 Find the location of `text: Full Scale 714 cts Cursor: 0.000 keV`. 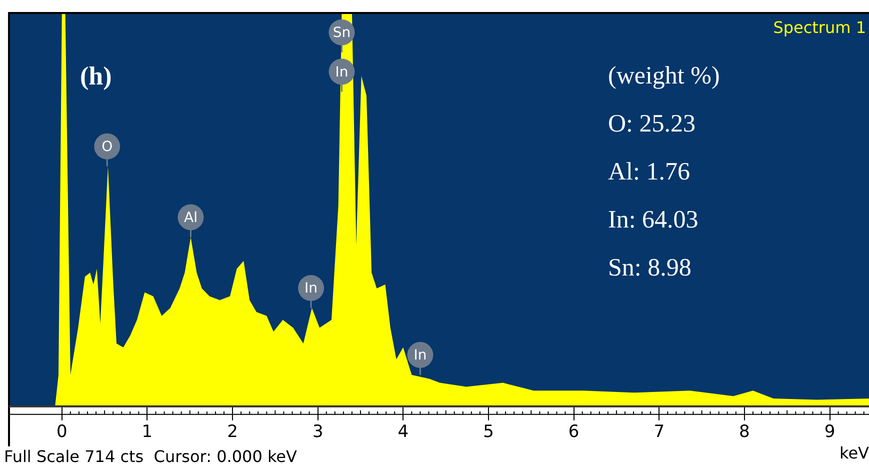

text: Full Scale 714 cts Cursor: 0.000 keV is located at coordinates (150, 456).